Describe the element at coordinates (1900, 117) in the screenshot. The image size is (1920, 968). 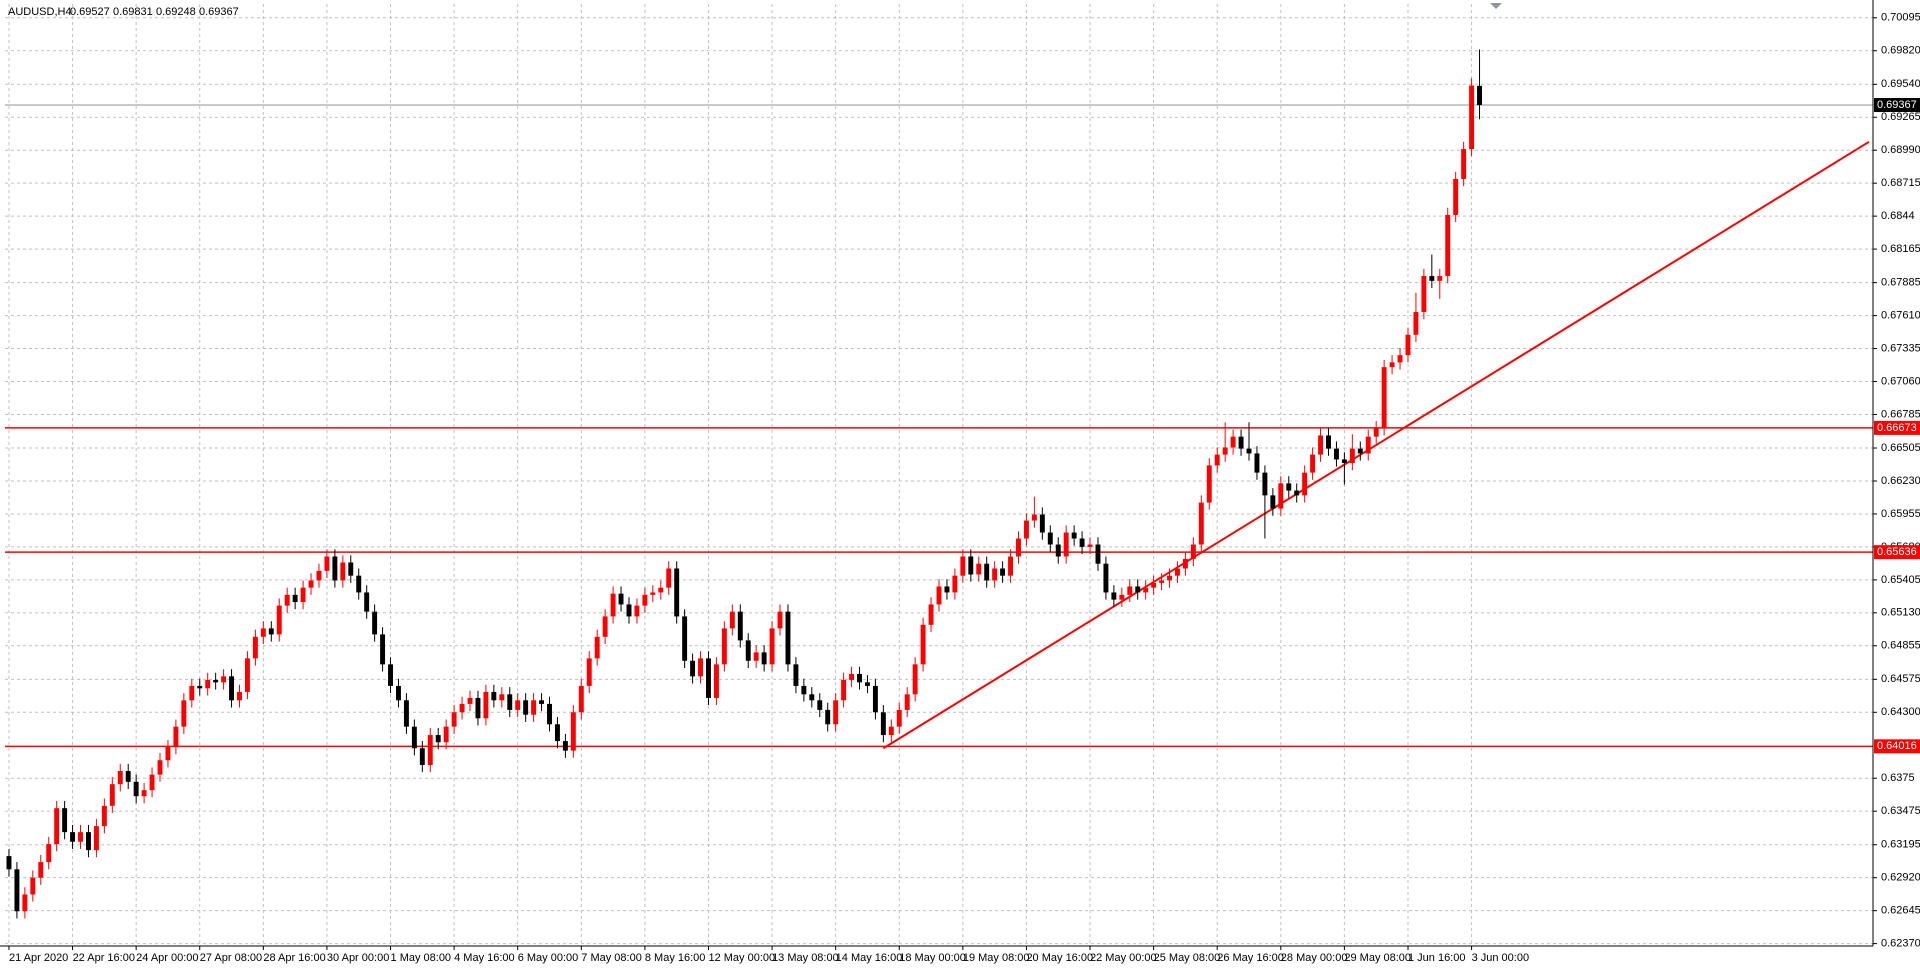
I see `y-tick-label: 0.69265` at that location.